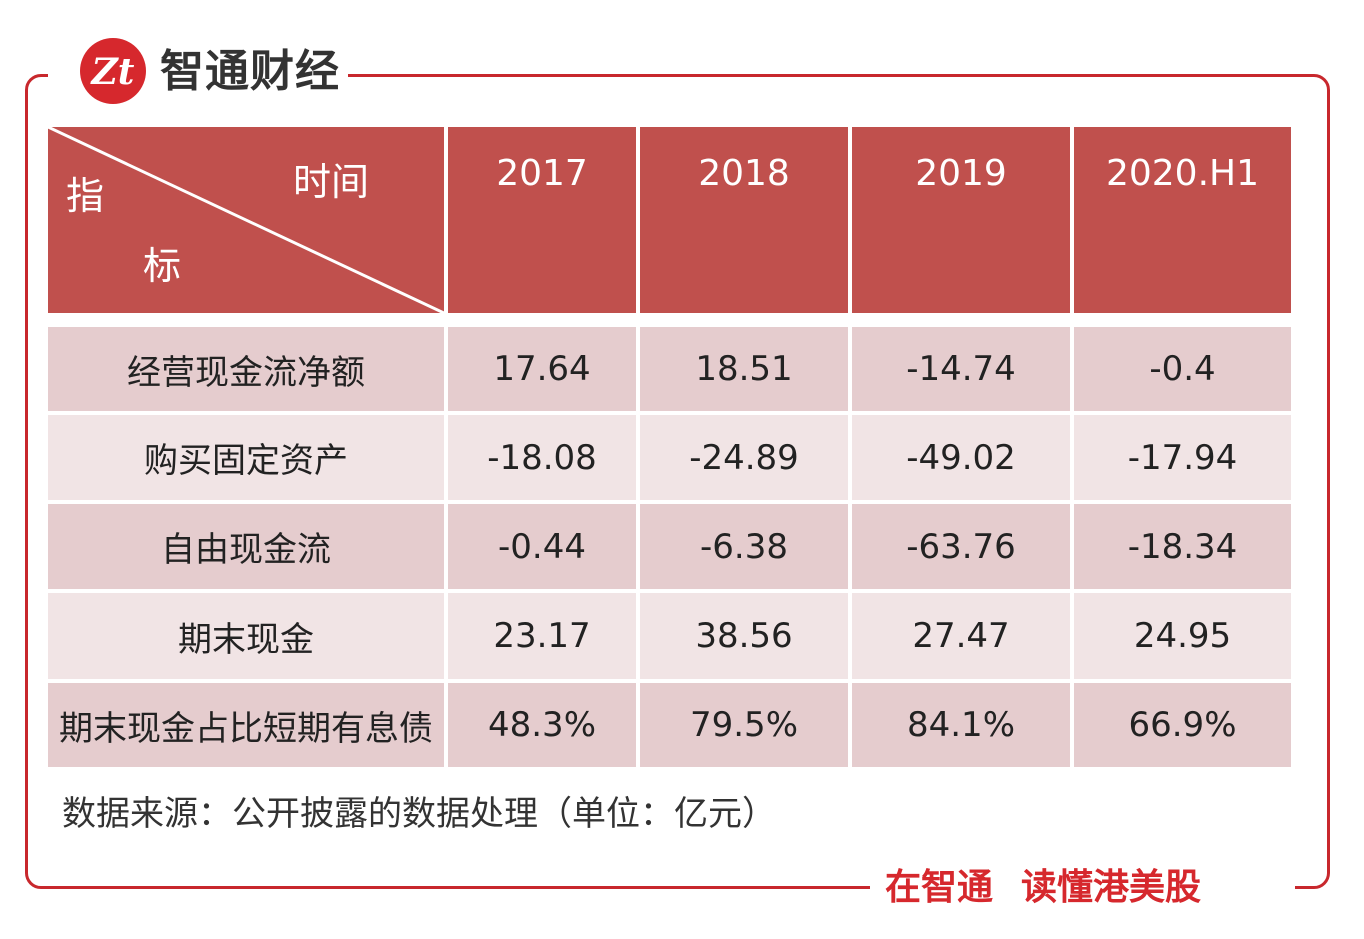 The width and height of the screenshot is (1364, 939). I want to click on table-cell: -18.34, so click(1182, 546).